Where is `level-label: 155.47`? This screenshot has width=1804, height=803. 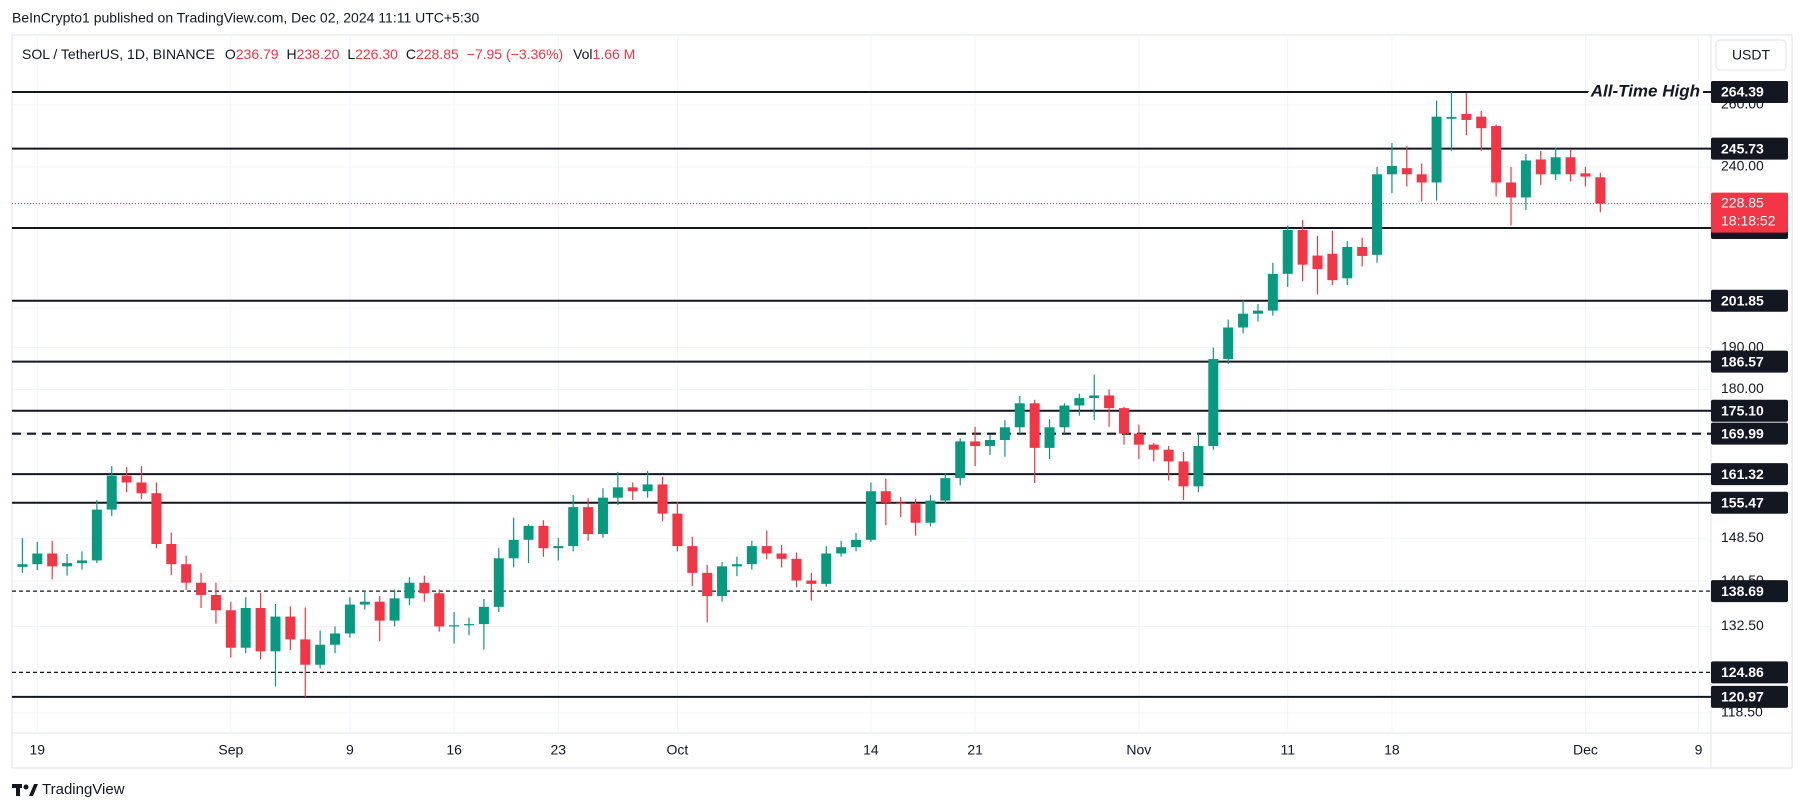 level-label: 155.47 is located at coordinates (1742, 502).